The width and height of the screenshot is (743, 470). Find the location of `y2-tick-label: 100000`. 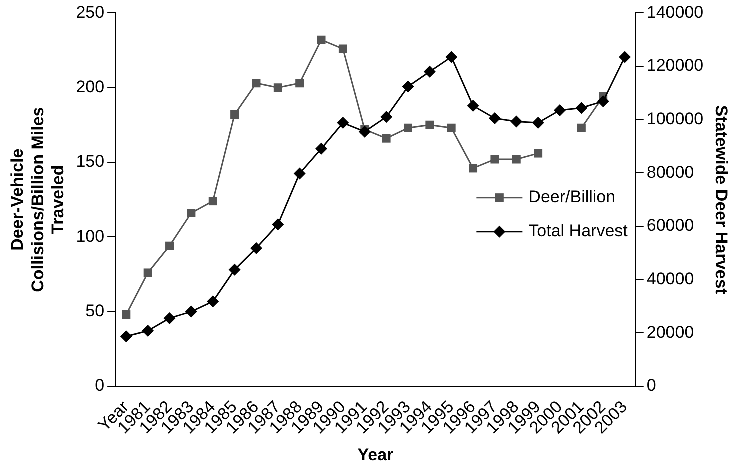

y2-tick-label: 100000 is located at coordinates (675, 119).